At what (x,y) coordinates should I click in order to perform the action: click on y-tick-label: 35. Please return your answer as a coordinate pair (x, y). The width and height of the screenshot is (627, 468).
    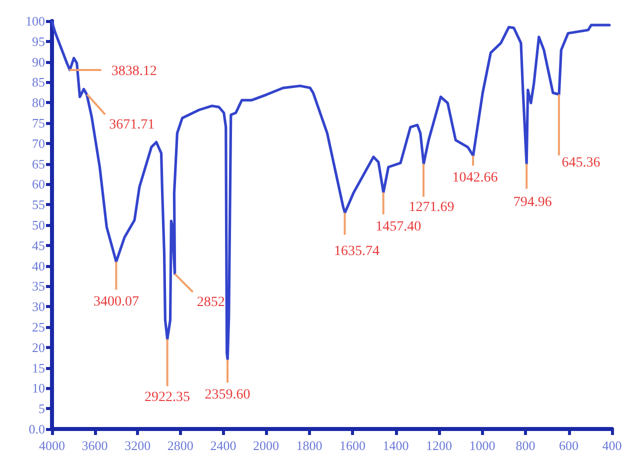
    Looking at the image, I should click on (38, 286).